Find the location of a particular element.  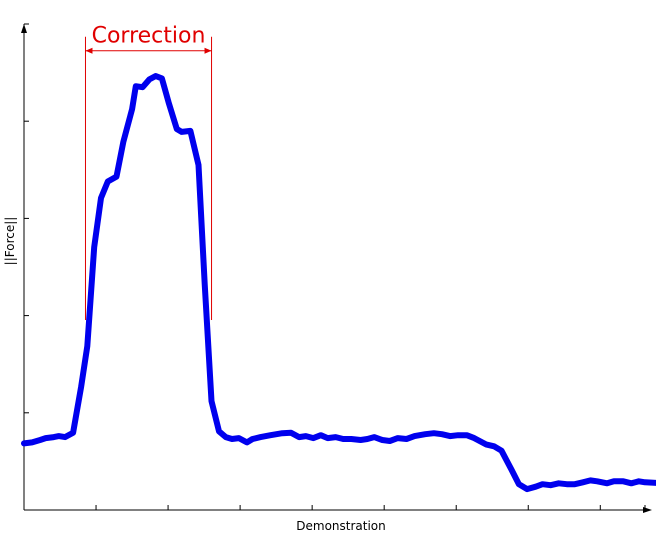

y-axis-label: ||Force|| is located at coordinates (10, 241).